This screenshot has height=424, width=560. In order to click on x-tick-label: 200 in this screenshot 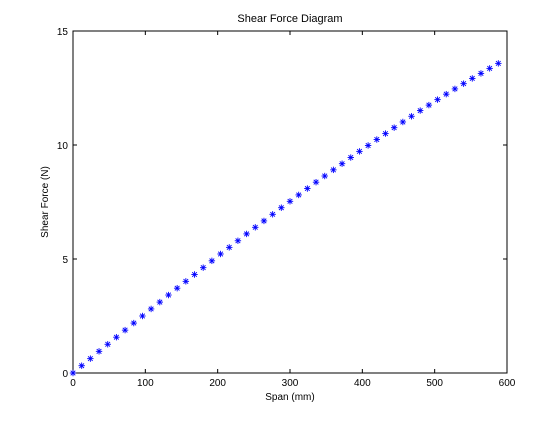, I will do `click(217, 383)`.